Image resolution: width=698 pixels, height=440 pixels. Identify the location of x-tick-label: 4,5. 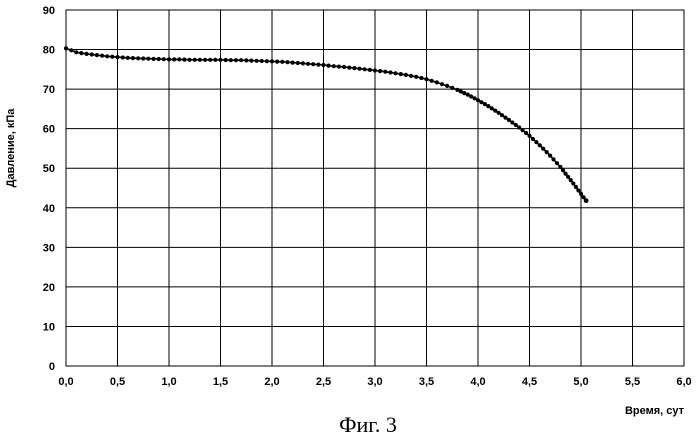
(529, 382).